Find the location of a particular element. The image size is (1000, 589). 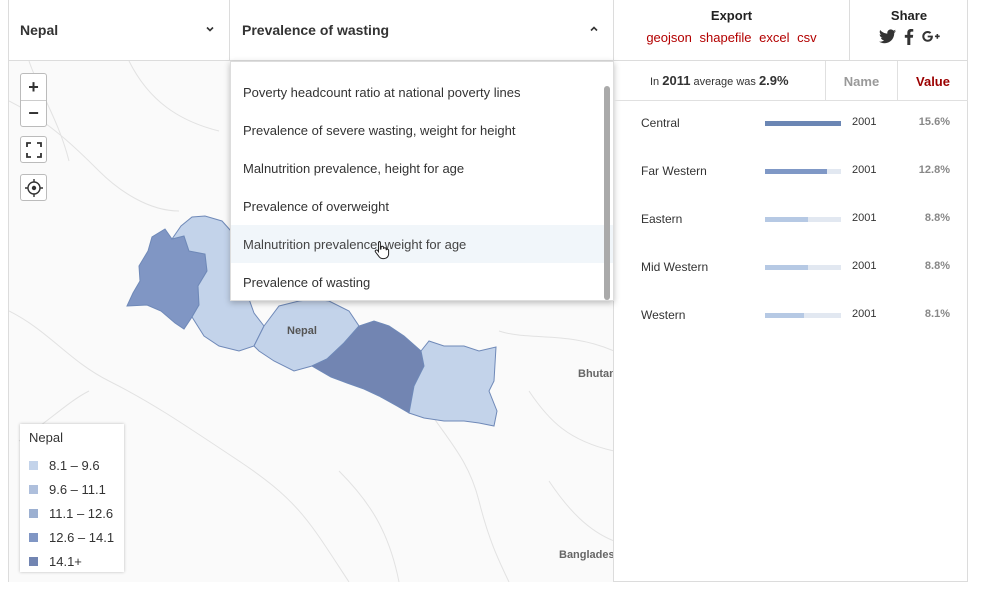

legend-item: 11.1 – 12.6 is located at coordinates (76, 513).